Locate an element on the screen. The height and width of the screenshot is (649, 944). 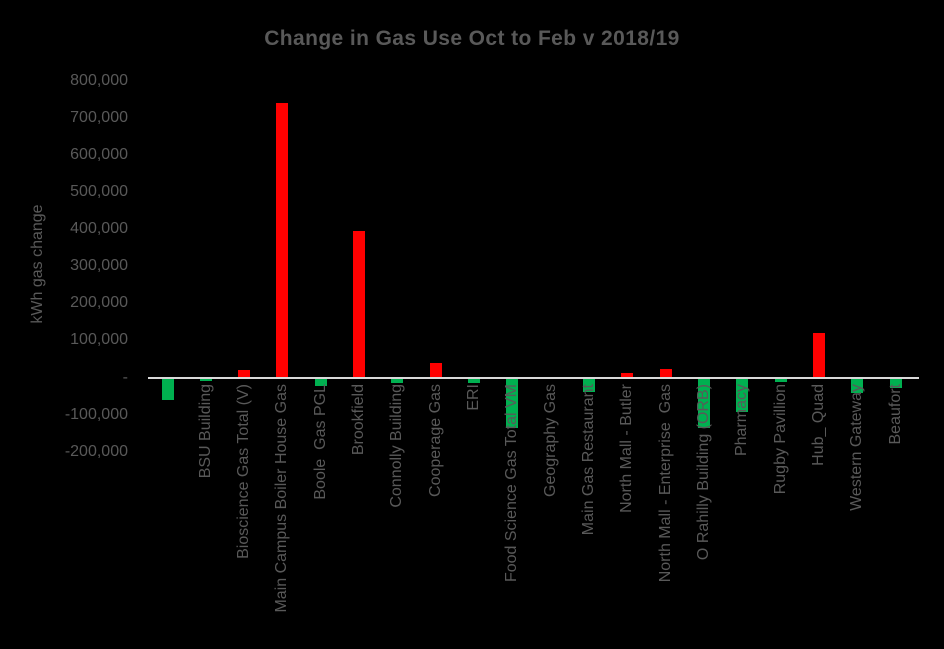
bar-unlabeled is located at coordinates (167, 388).